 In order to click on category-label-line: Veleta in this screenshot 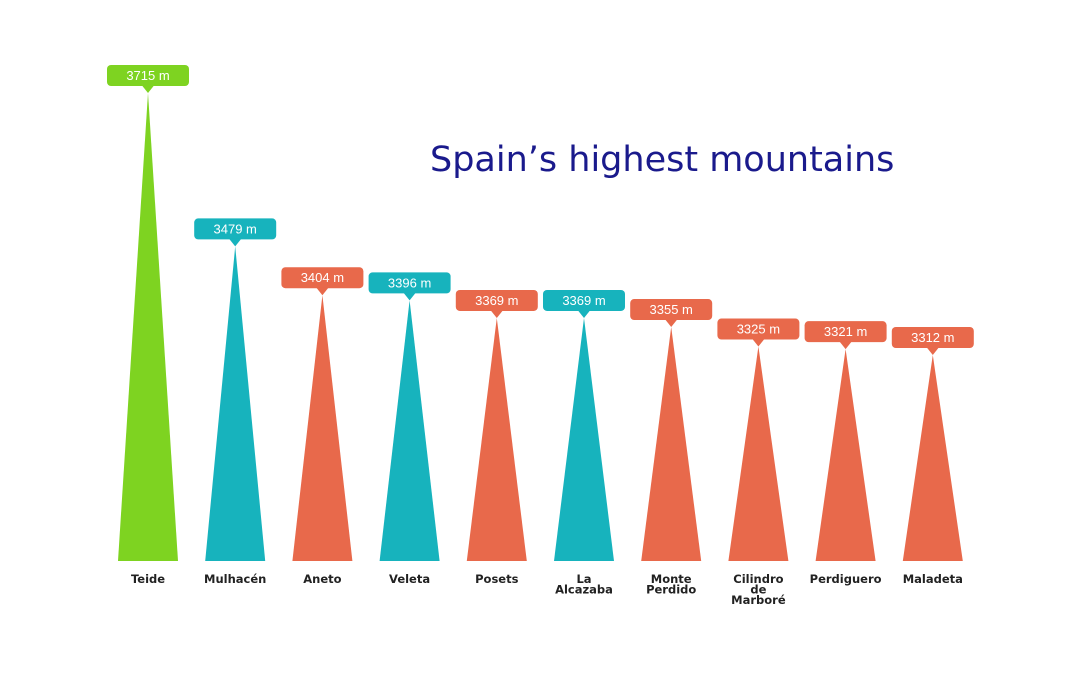, I will do `click(409, 579)`.